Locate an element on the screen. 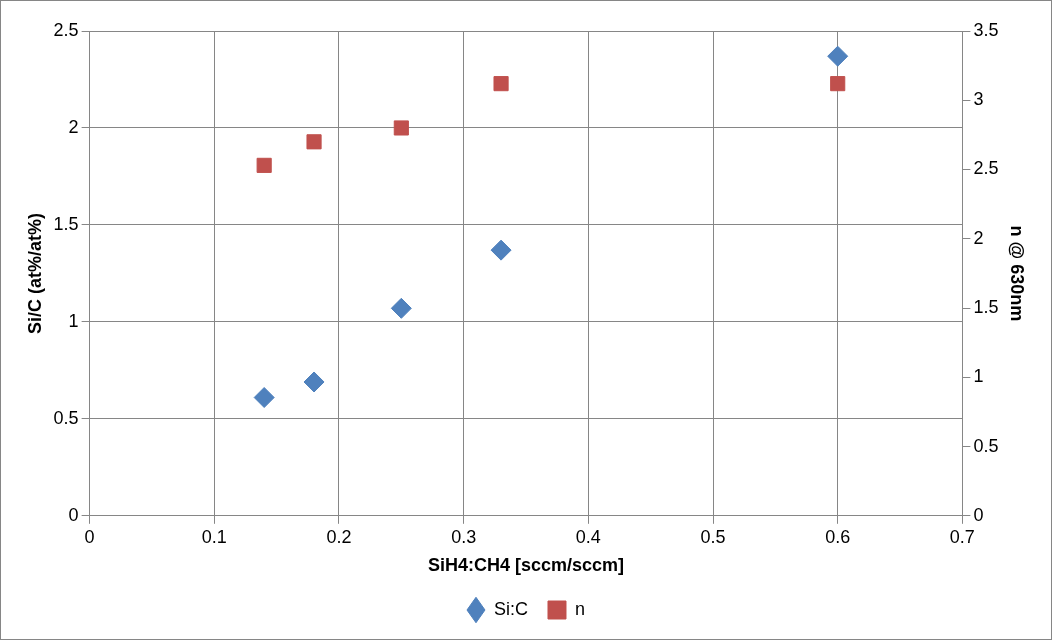  x-tick-label: 0.4 is located at coordinates (588, 536).